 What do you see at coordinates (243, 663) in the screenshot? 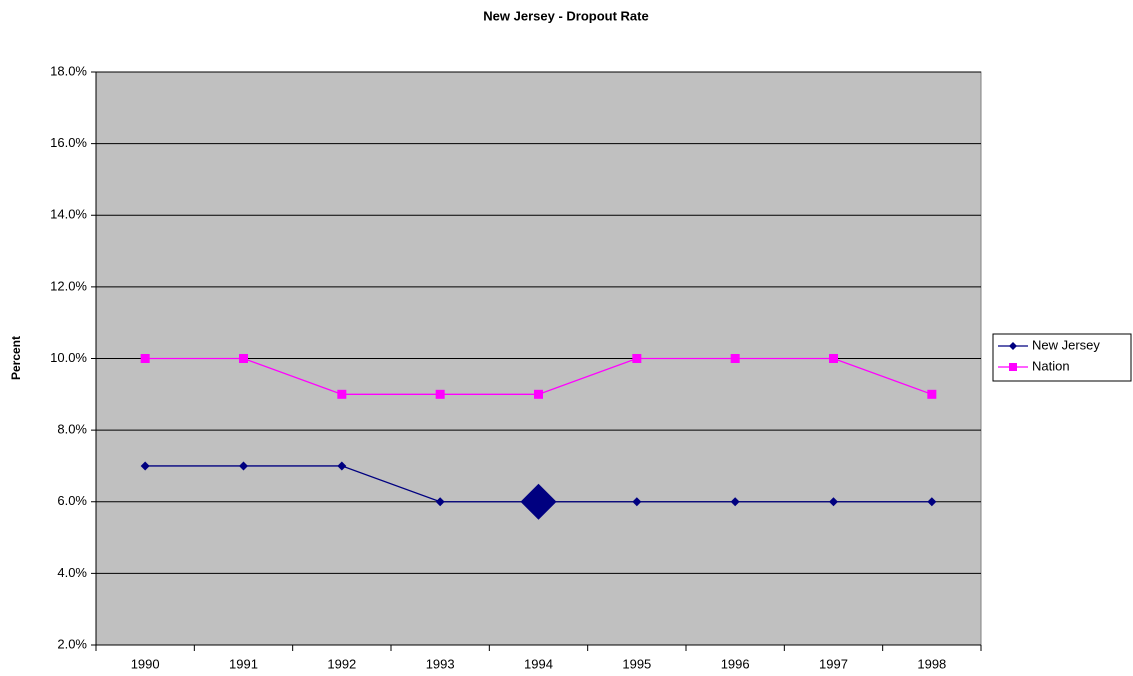
I see `x-tick-label: 1991` at bounding box center [243, 663].